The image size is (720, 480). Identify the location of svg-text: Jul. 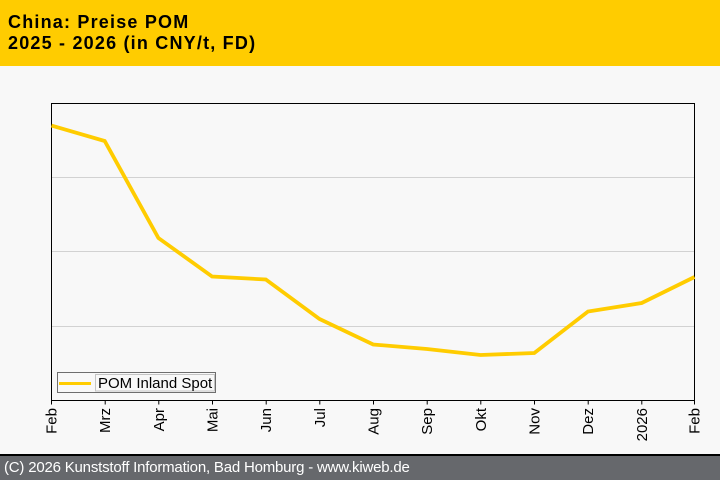
(320, 417).